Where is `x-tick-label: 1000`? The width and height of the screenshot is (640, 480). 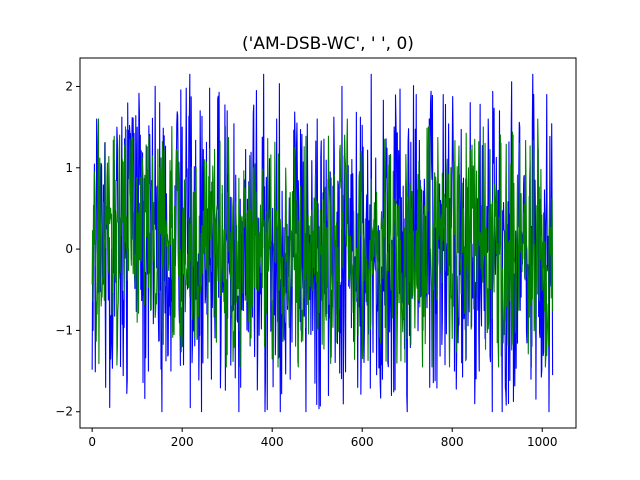 x-tick-label: 1000 is located at coordinates (542, 442).